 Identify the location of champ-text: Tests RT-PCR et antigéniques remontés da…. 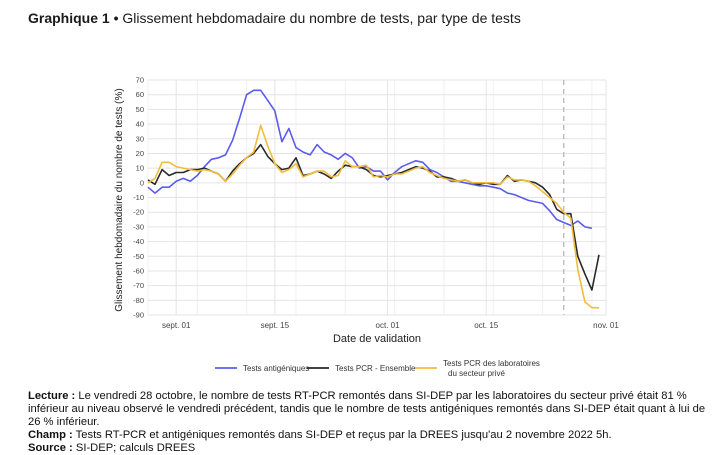
(342, 435).